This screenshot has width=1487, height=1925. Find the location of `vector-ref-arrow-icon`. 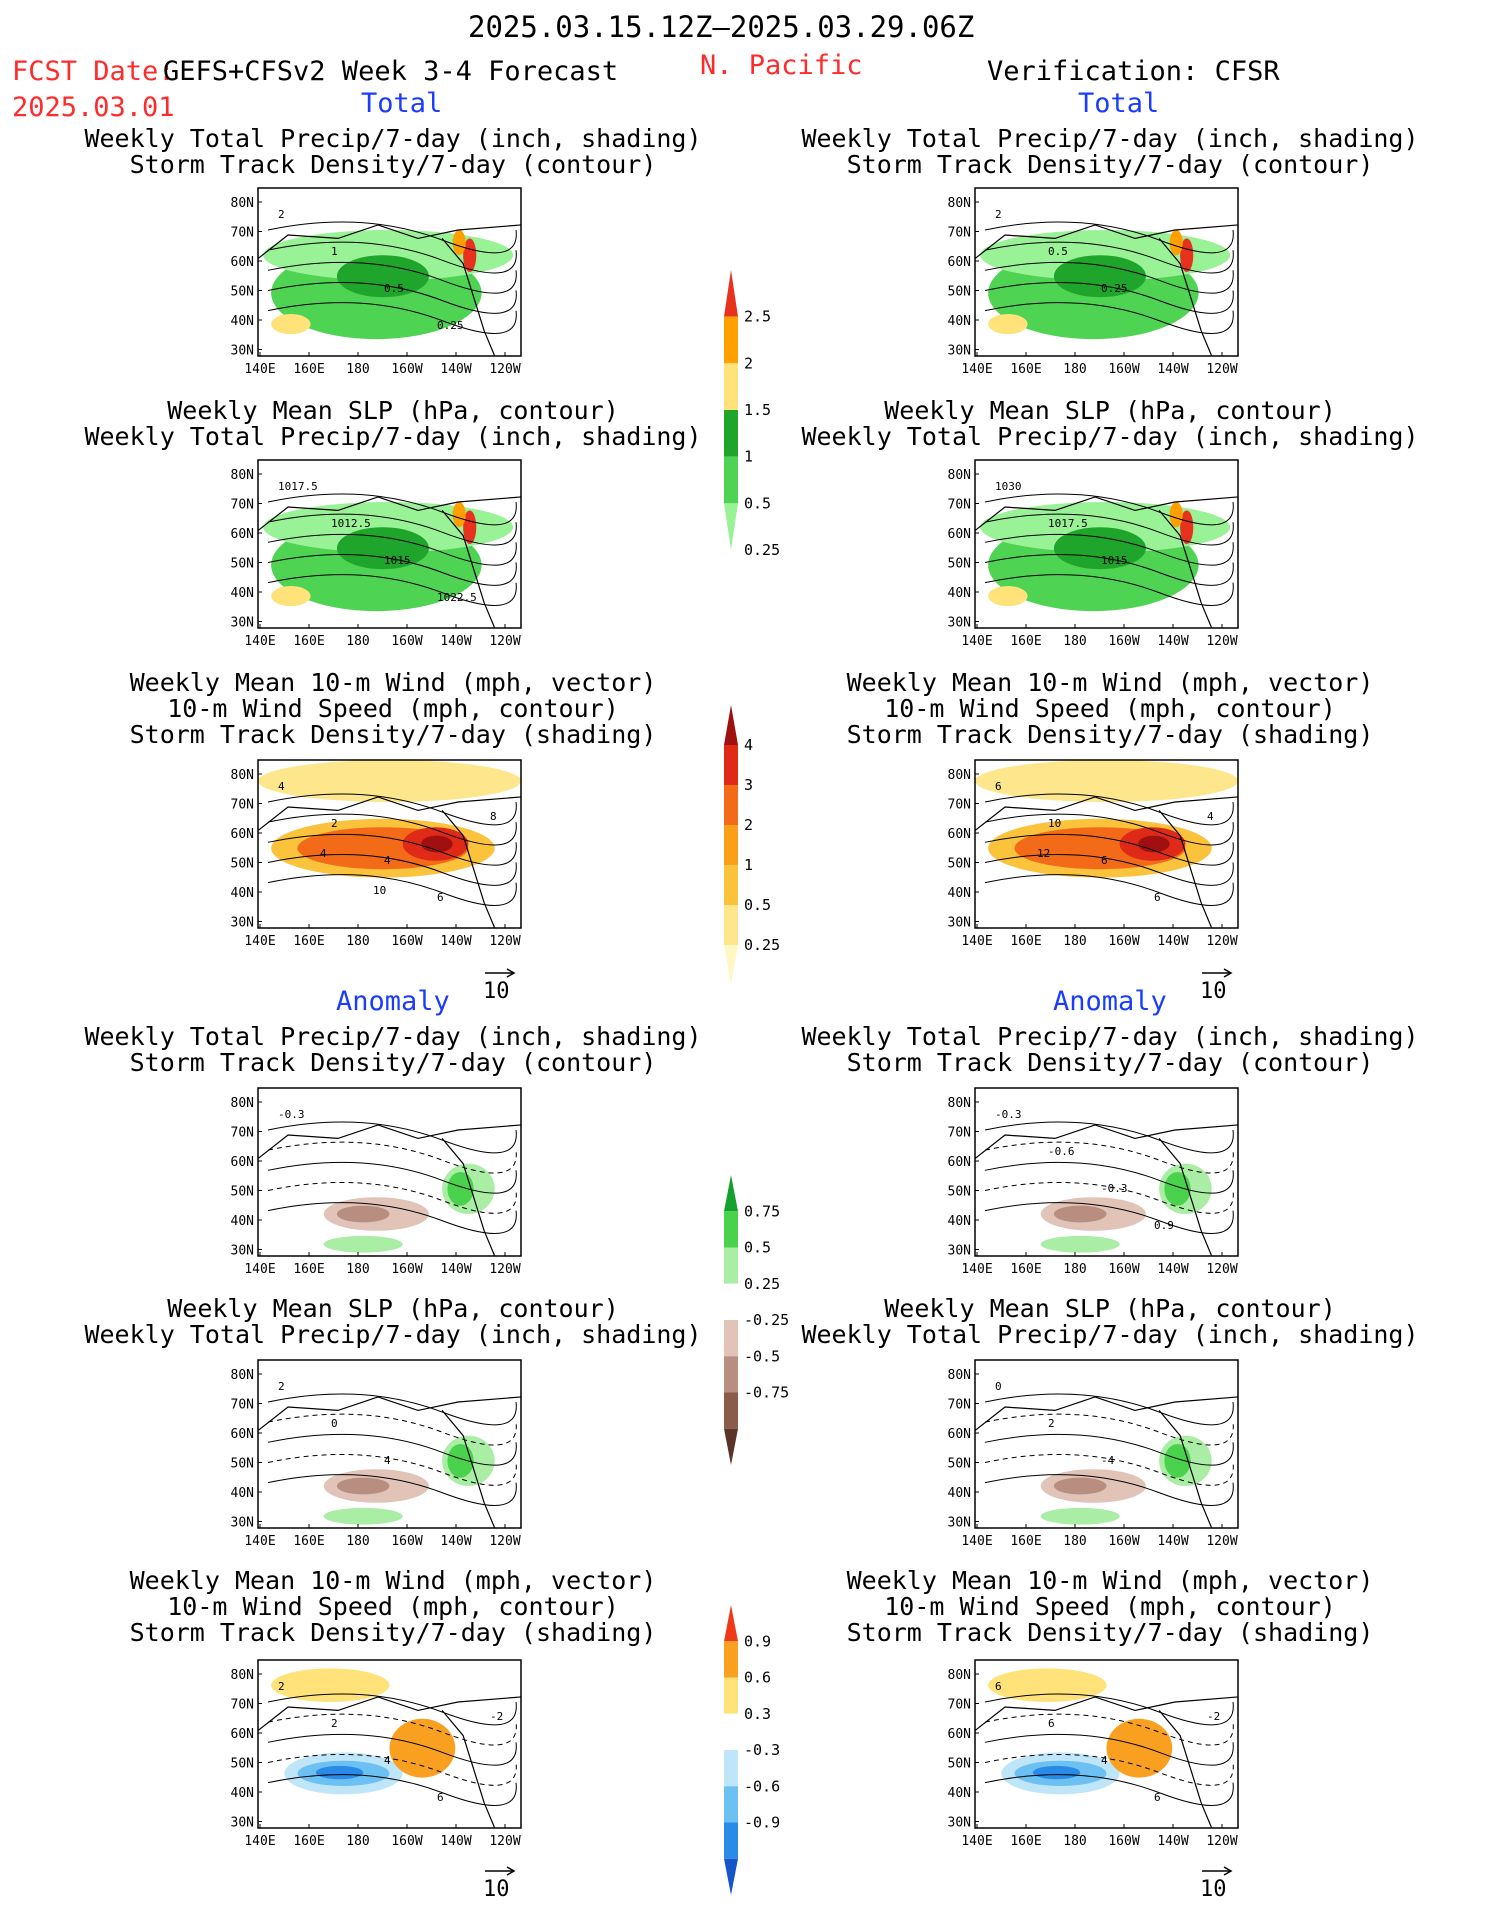

vector-ref-arrow-icon is located at coordinates (1217, 973).